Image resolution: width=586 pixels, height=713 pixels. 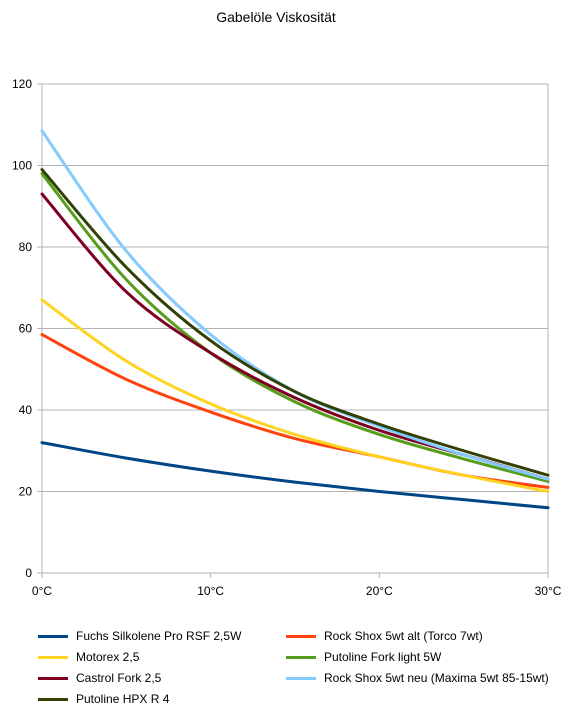 I want to click on legend-item: Fuchs Silkolene Pro RSF 2,5W, so click(x=162, y=636).